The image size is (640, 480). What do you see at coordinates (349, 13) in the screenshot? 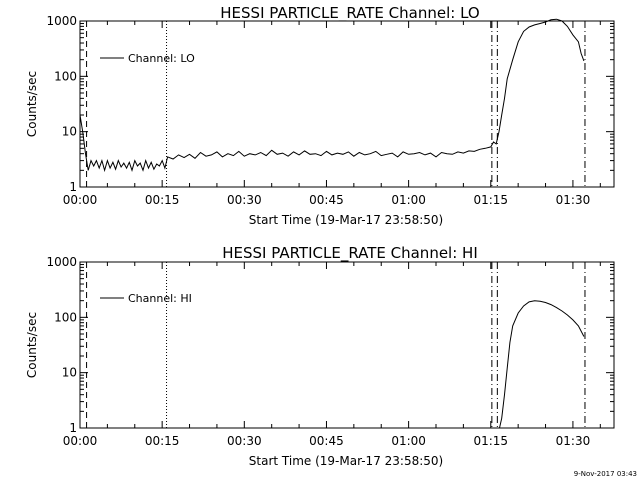
I see `chart-title: HESSI PARTICLE_RATE Channel: LO` at bounding box center [349, 13].